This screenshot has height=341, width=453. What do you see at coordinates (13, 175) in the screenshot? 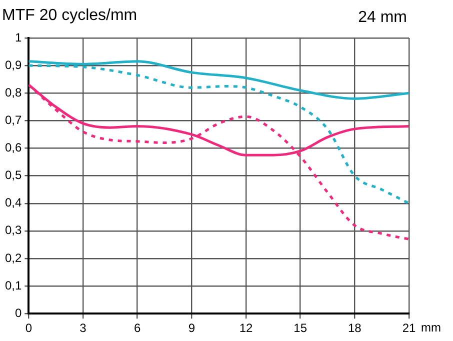
I see `y-tick-label: 0,5` at bounding box center [13, 175].